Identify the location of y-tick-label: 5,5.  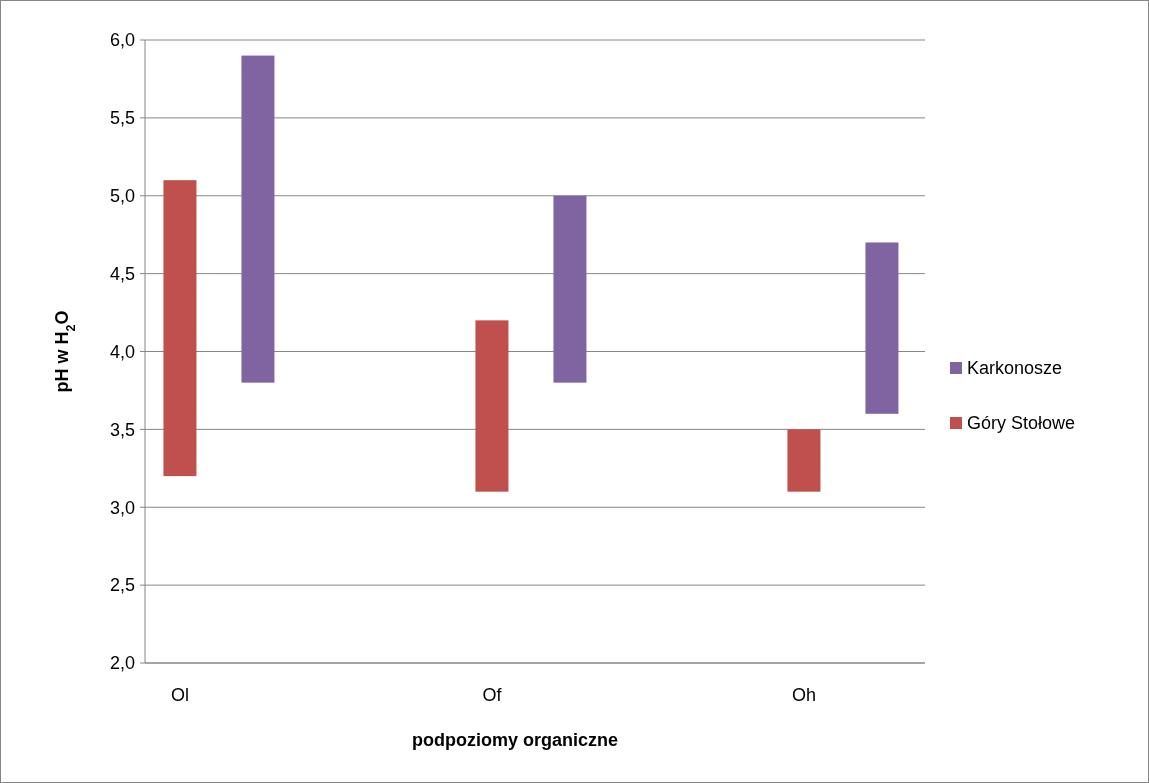
(122, 118).